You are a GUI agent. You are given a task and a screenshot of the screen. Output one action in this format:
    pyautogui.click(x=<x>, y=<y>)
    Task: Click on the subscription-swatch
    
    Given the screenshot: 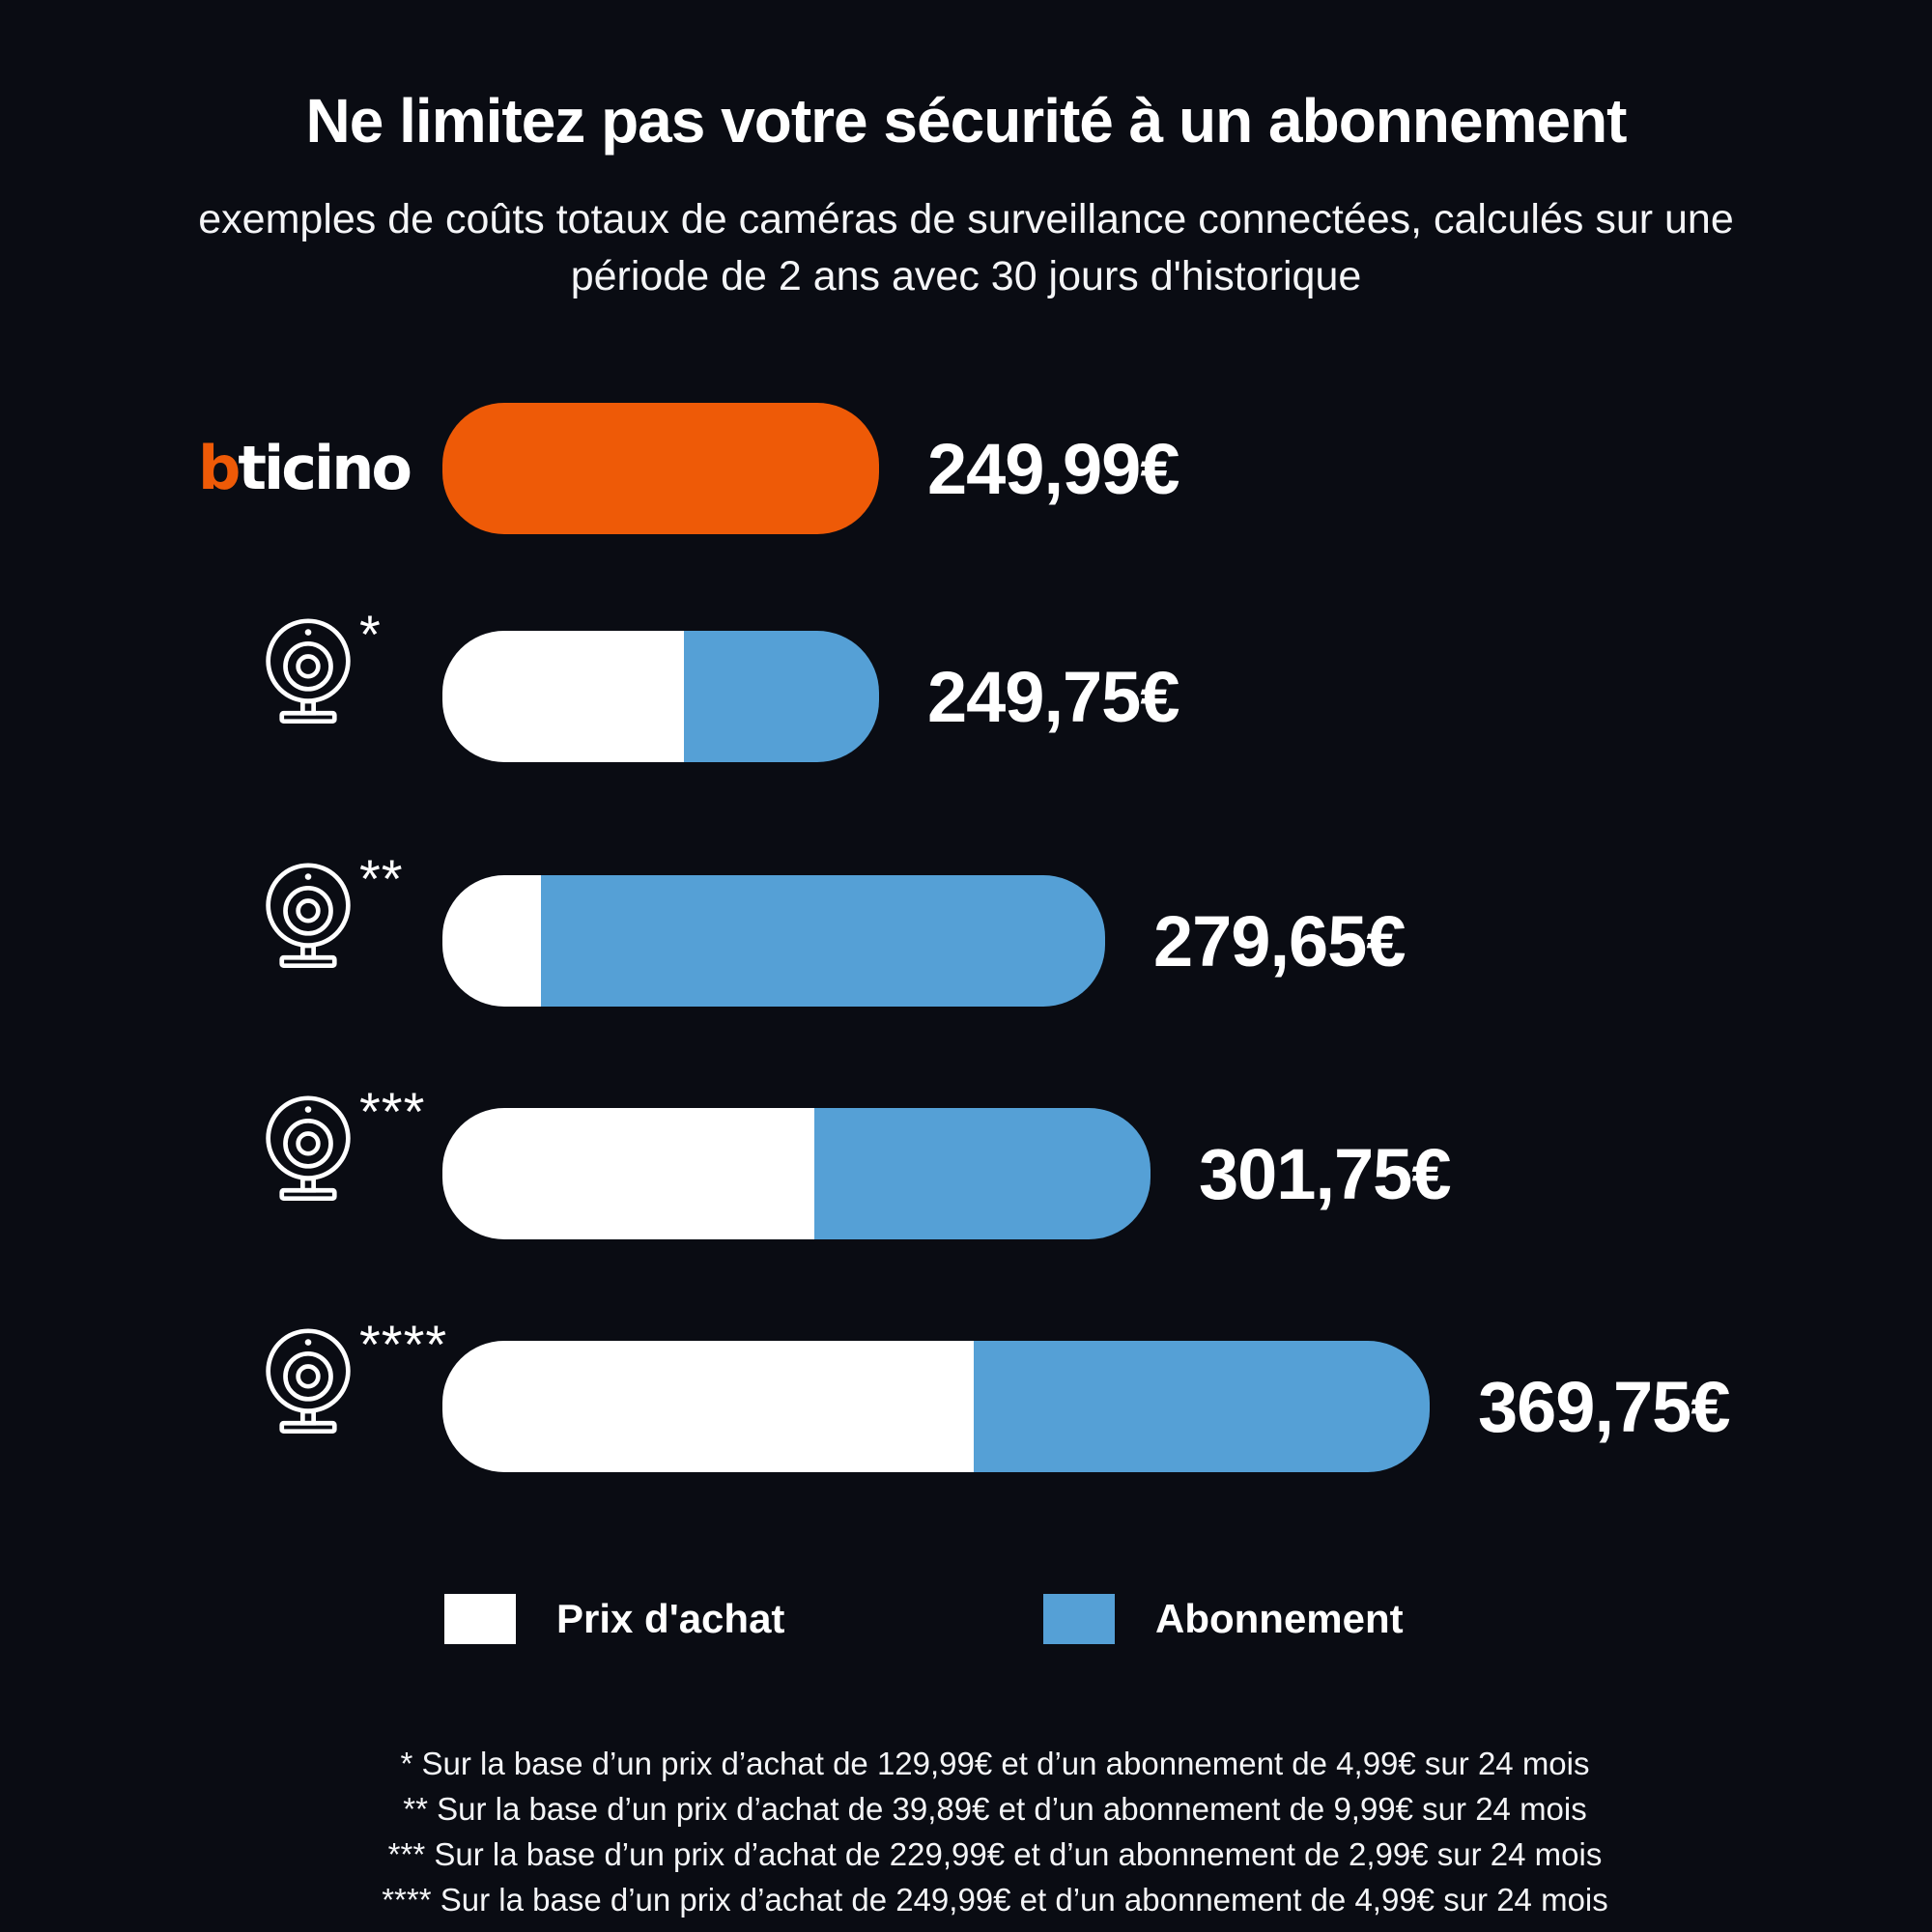 What is the action you would take?
    pyautogui.click(x=1079, y=1619)
    